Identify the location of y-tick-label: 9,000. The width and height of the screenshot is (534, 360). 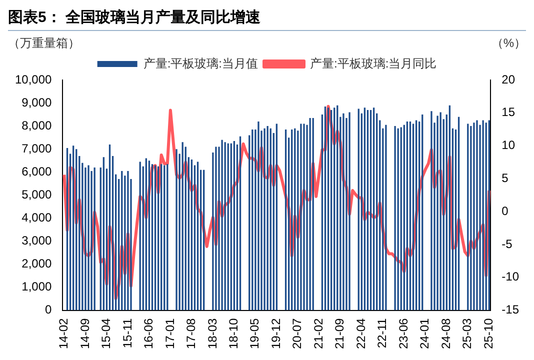
(37, 102).